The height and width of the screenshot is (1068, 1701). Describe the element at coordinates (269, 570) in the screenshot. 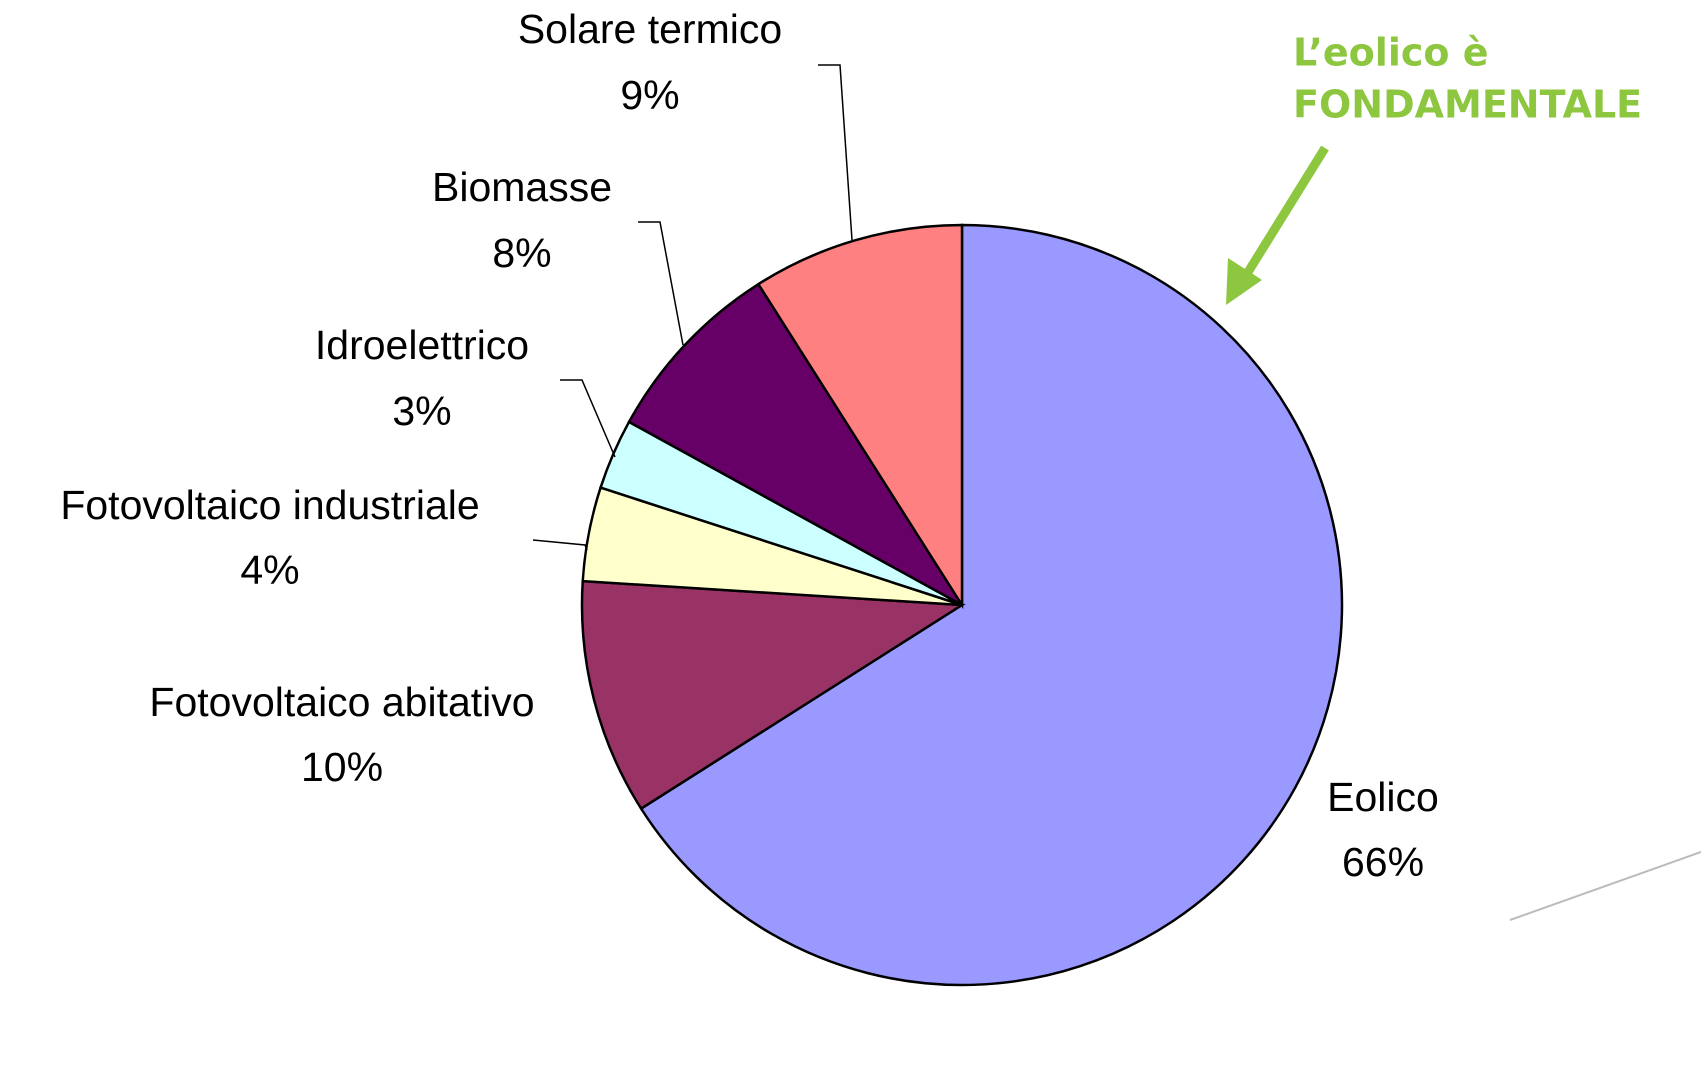

I see `value-label: 4%` at that location.